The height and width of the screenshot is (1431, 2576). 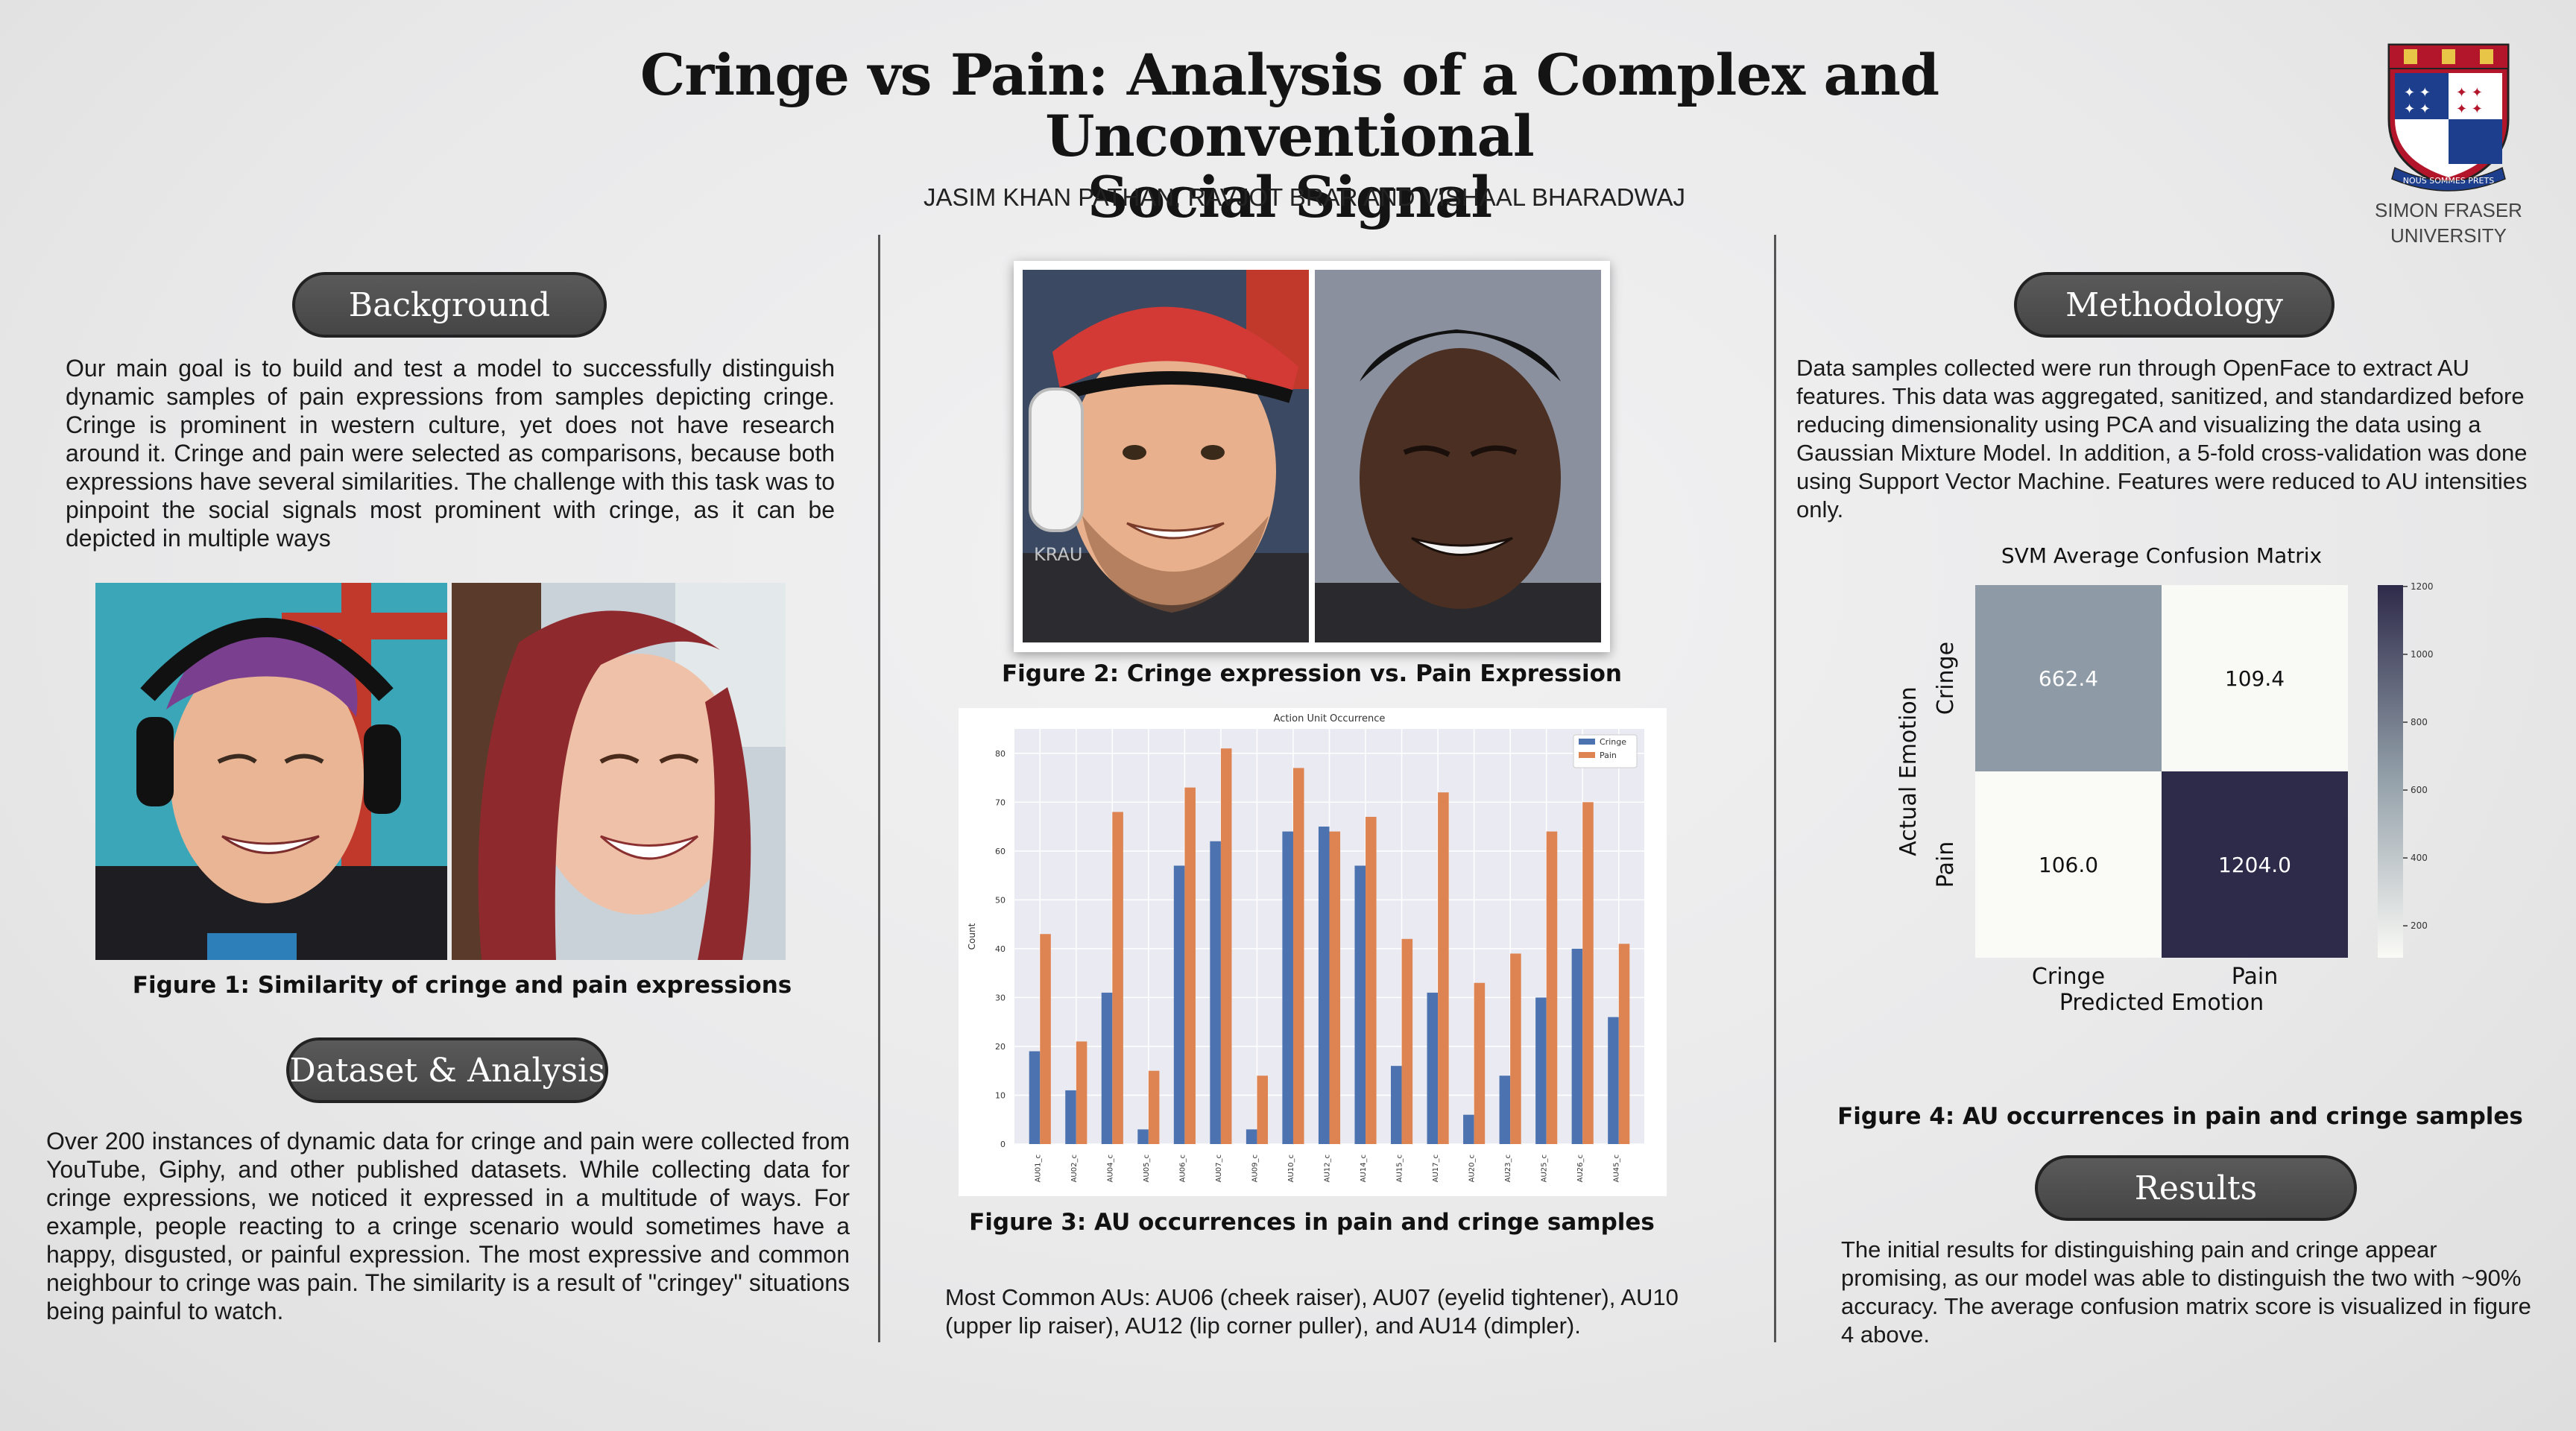 What do you see at coordinates (2255, 977) in the screenshot?
I see `cm-x-tick-label: Pain` at bounding box center [2255, 977].